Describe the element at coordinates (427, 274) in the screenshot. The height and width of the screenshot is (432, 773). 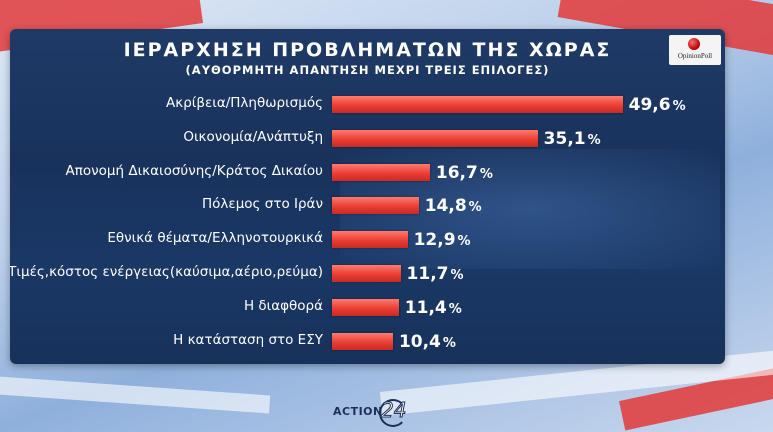
I see `value-number: 11,7` at that location.